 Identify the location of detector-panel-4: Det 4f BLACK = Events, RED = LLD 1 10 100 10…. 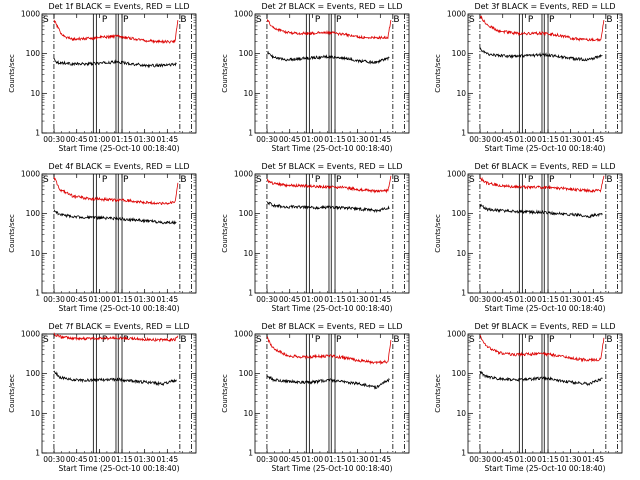
(106, 240).